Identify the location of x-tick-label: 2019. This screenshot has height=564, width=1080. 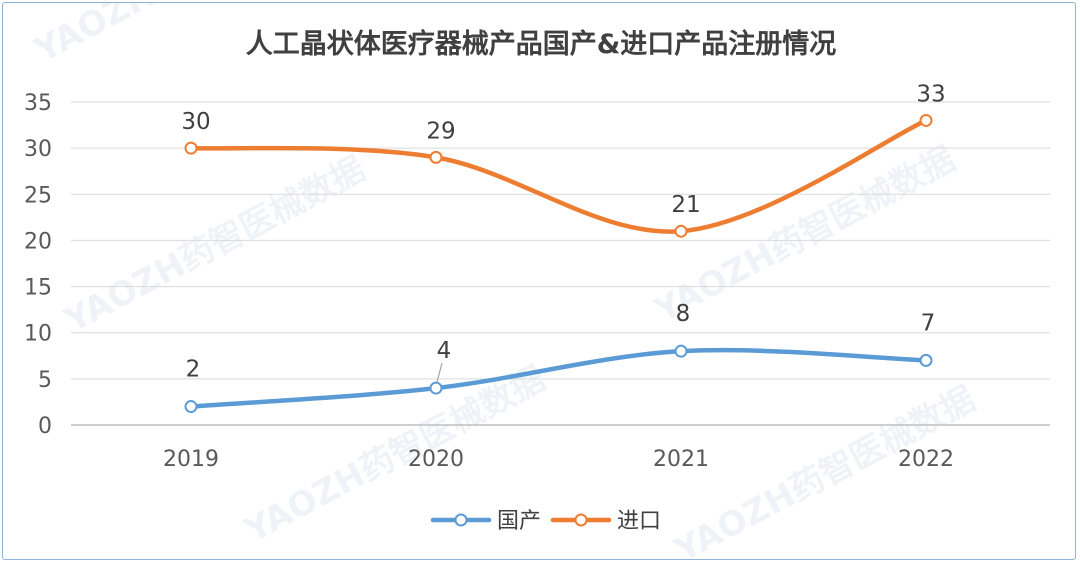
(191, 459).